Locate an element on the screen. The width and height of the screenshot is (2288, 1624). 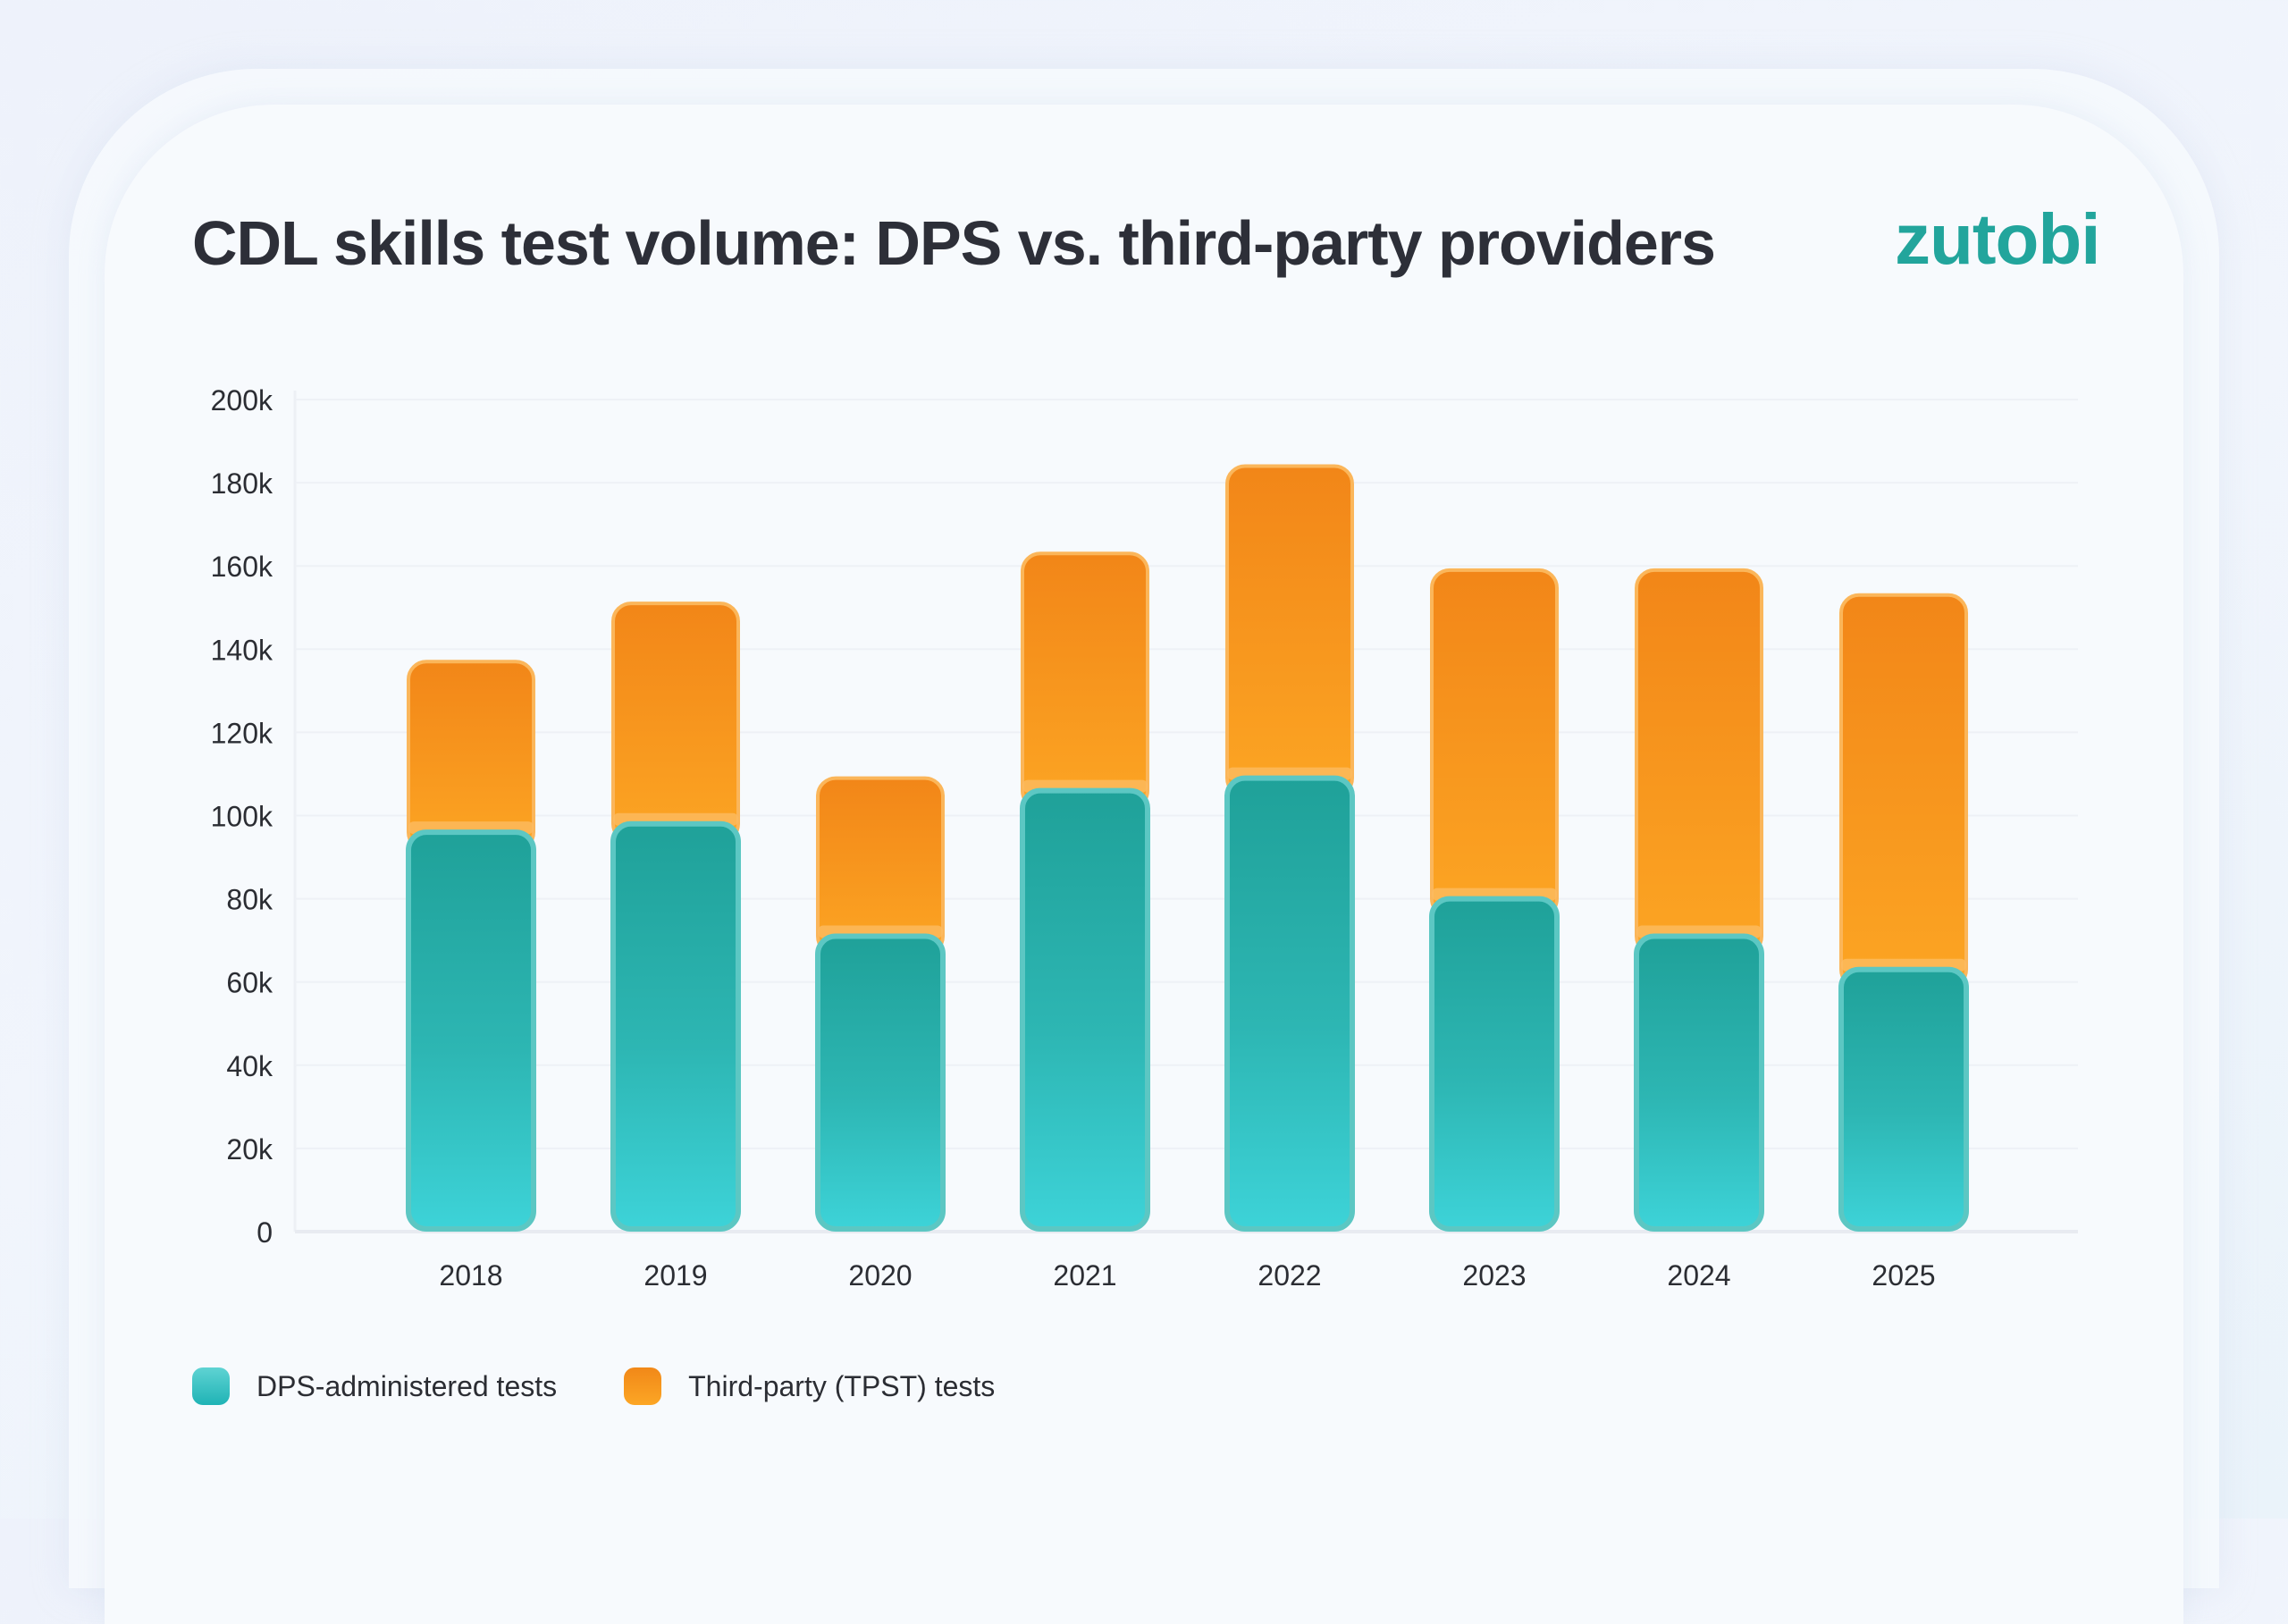
legend-swatch-dps is located at coordinates (211, 1386).